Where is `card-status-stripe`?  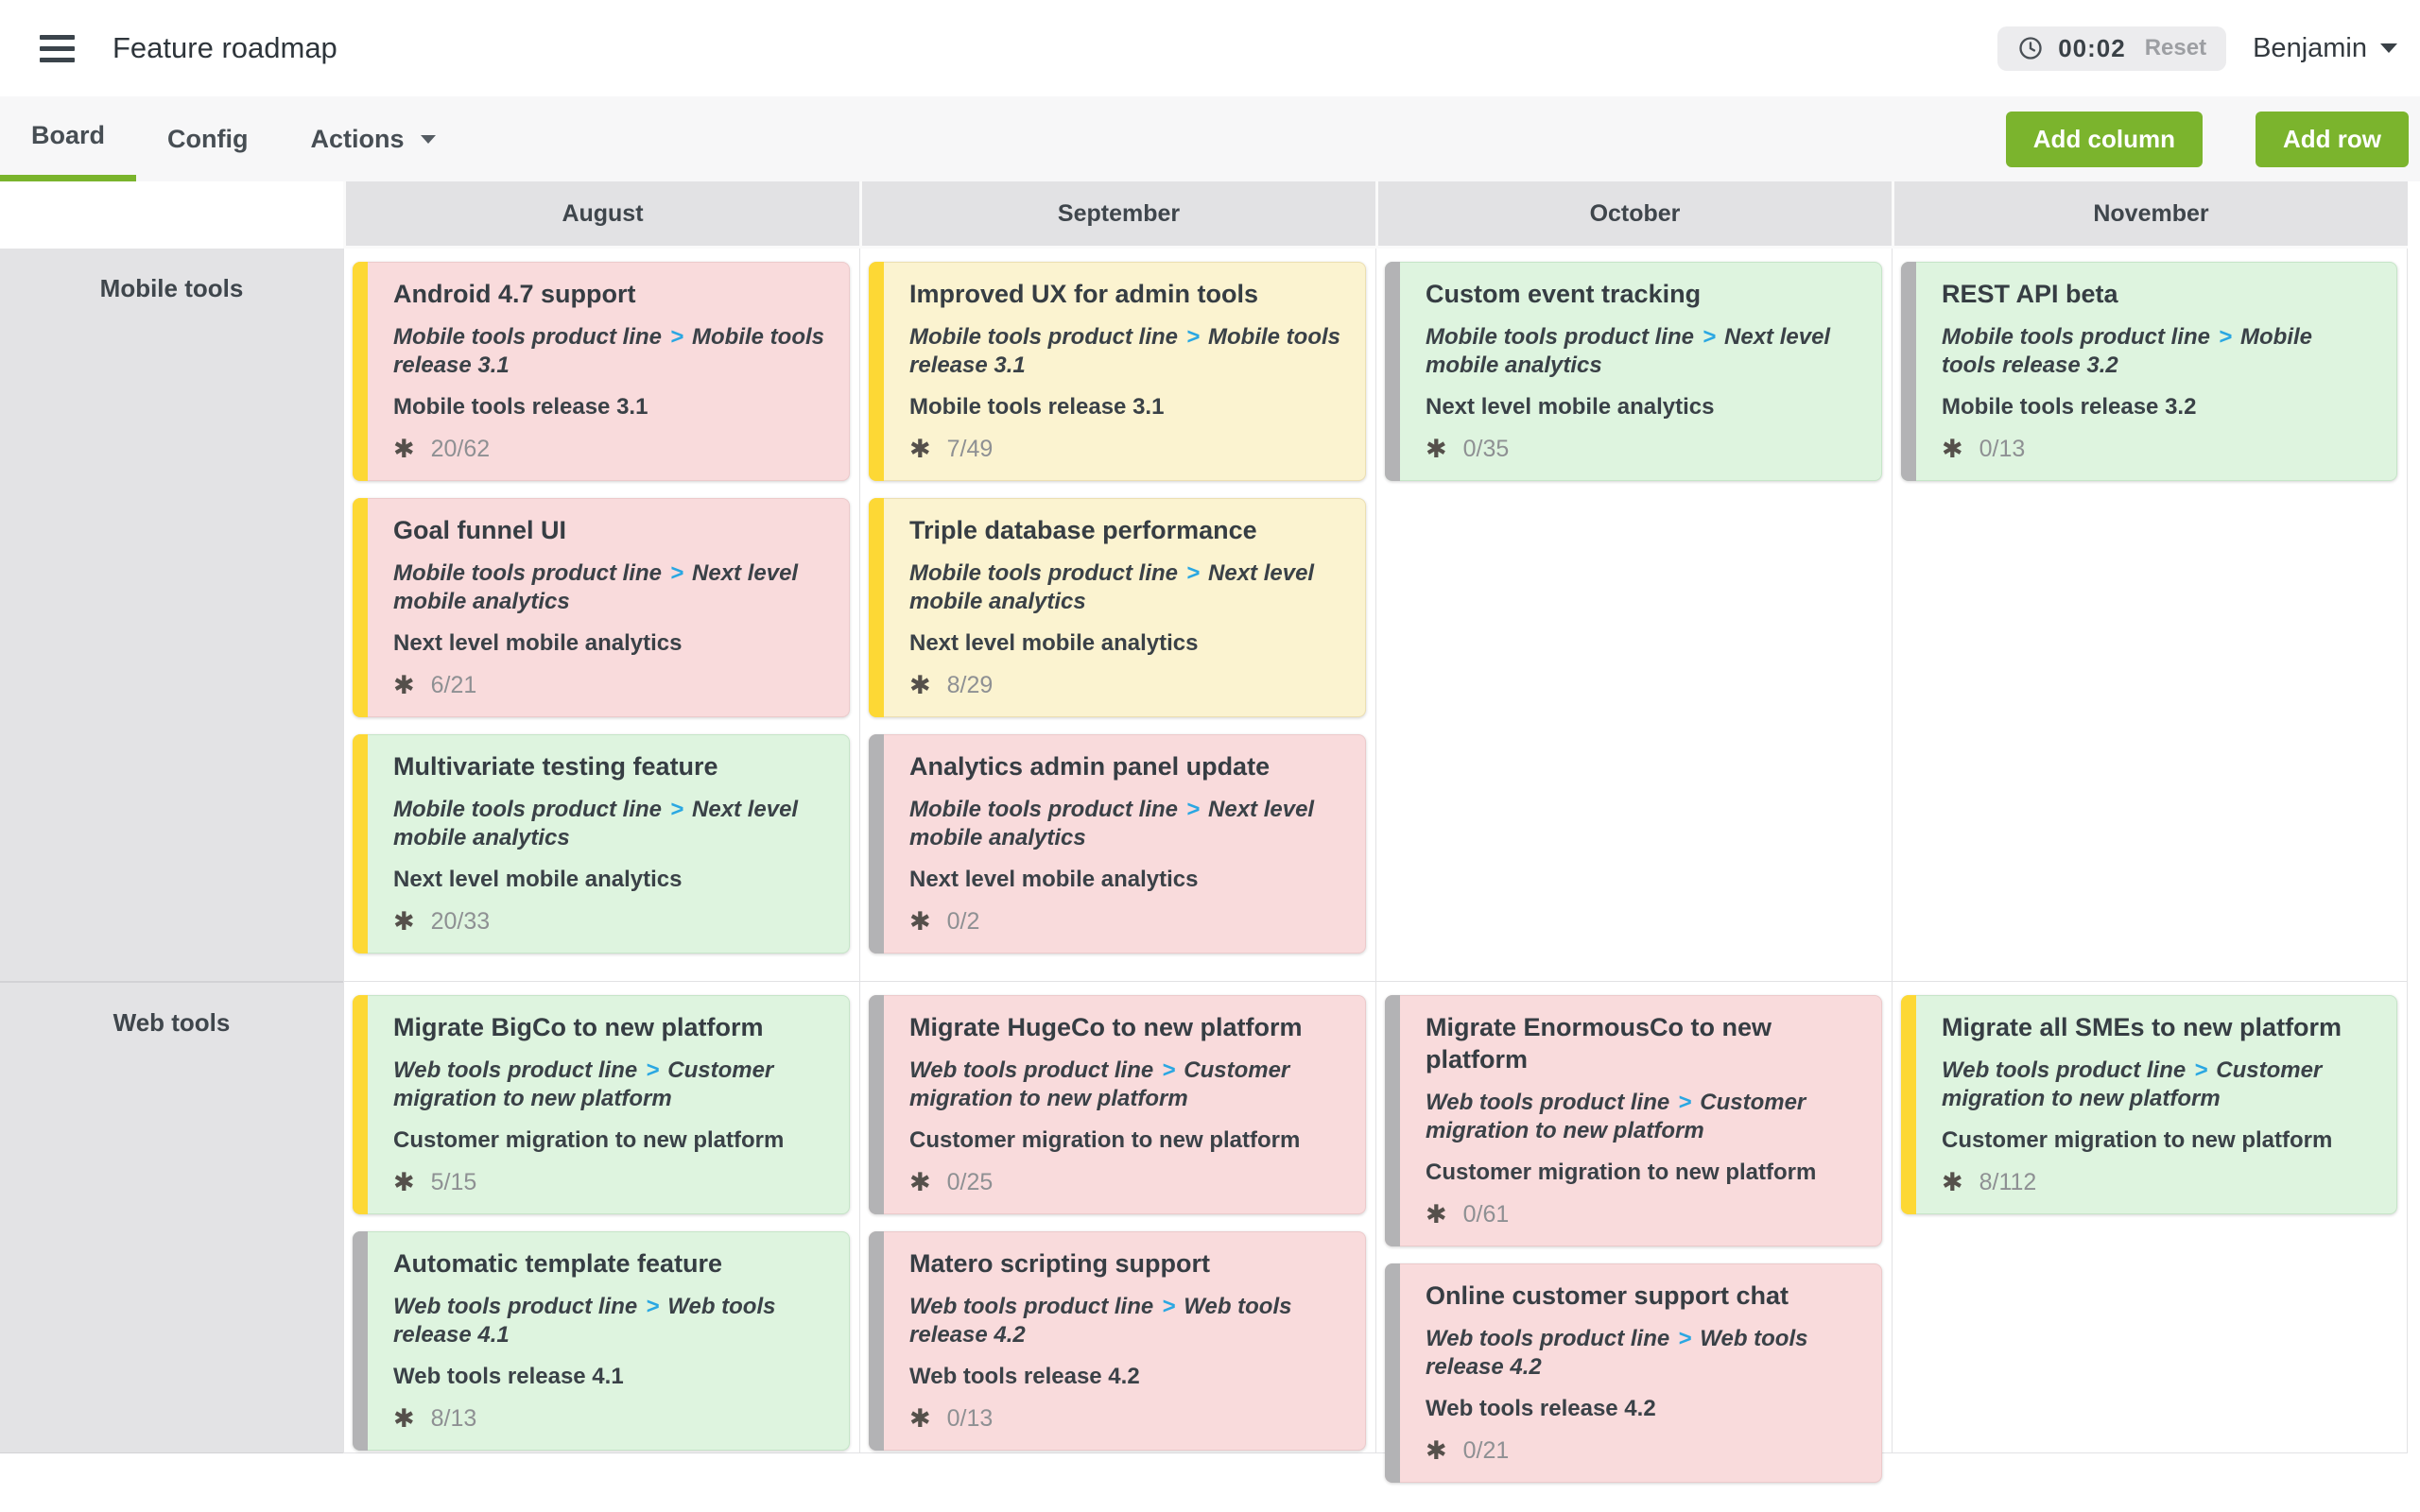 card-status-stripe is located at coordinates (360, 607).